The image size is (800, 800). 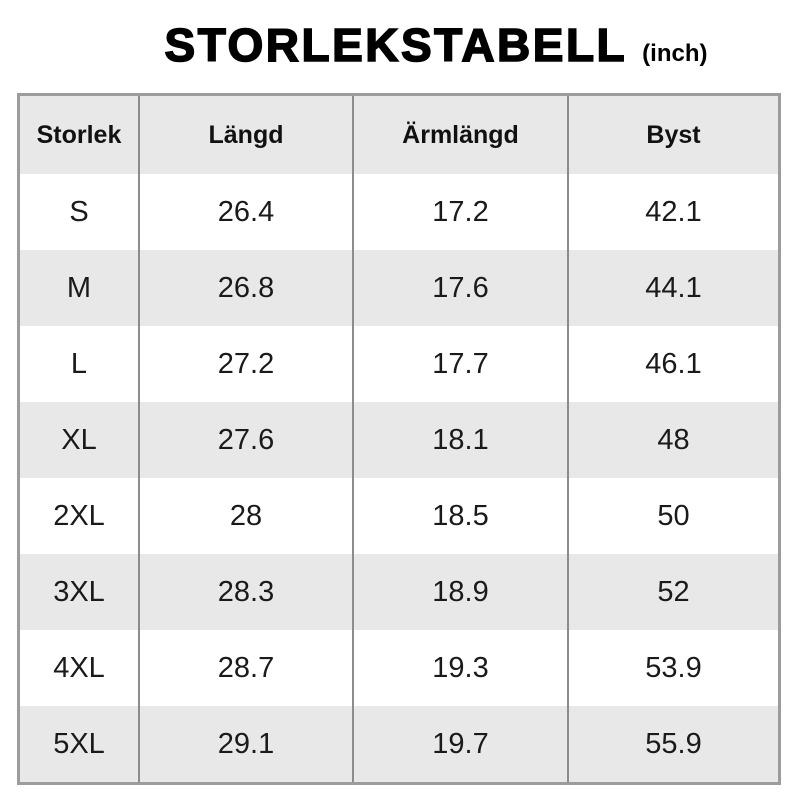 What do you see at coordinates (673, 134) in the screenshot?
I see `header-cell-byst: Byst` at bounding box center [673, 134].